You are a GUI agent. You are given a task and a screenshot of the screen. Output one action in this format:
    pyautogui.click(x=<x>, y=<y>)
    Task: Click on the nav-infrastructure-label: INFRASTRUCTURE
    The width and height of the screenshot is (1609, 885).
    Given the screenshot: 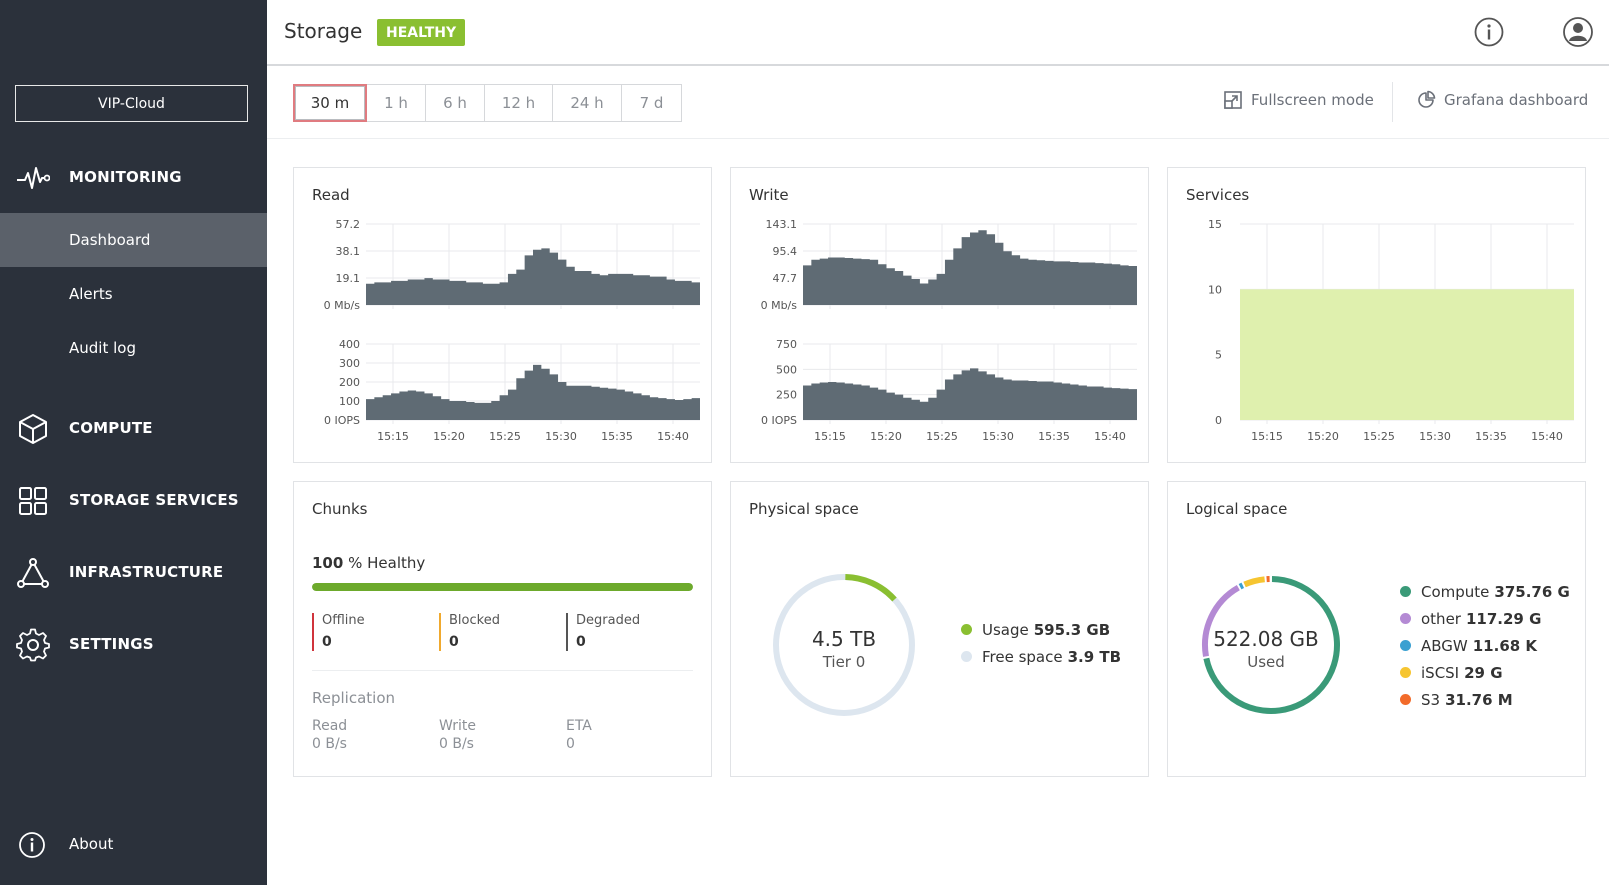 What is the action you would take?
    pyautogui.click(x=146, y=572)
    